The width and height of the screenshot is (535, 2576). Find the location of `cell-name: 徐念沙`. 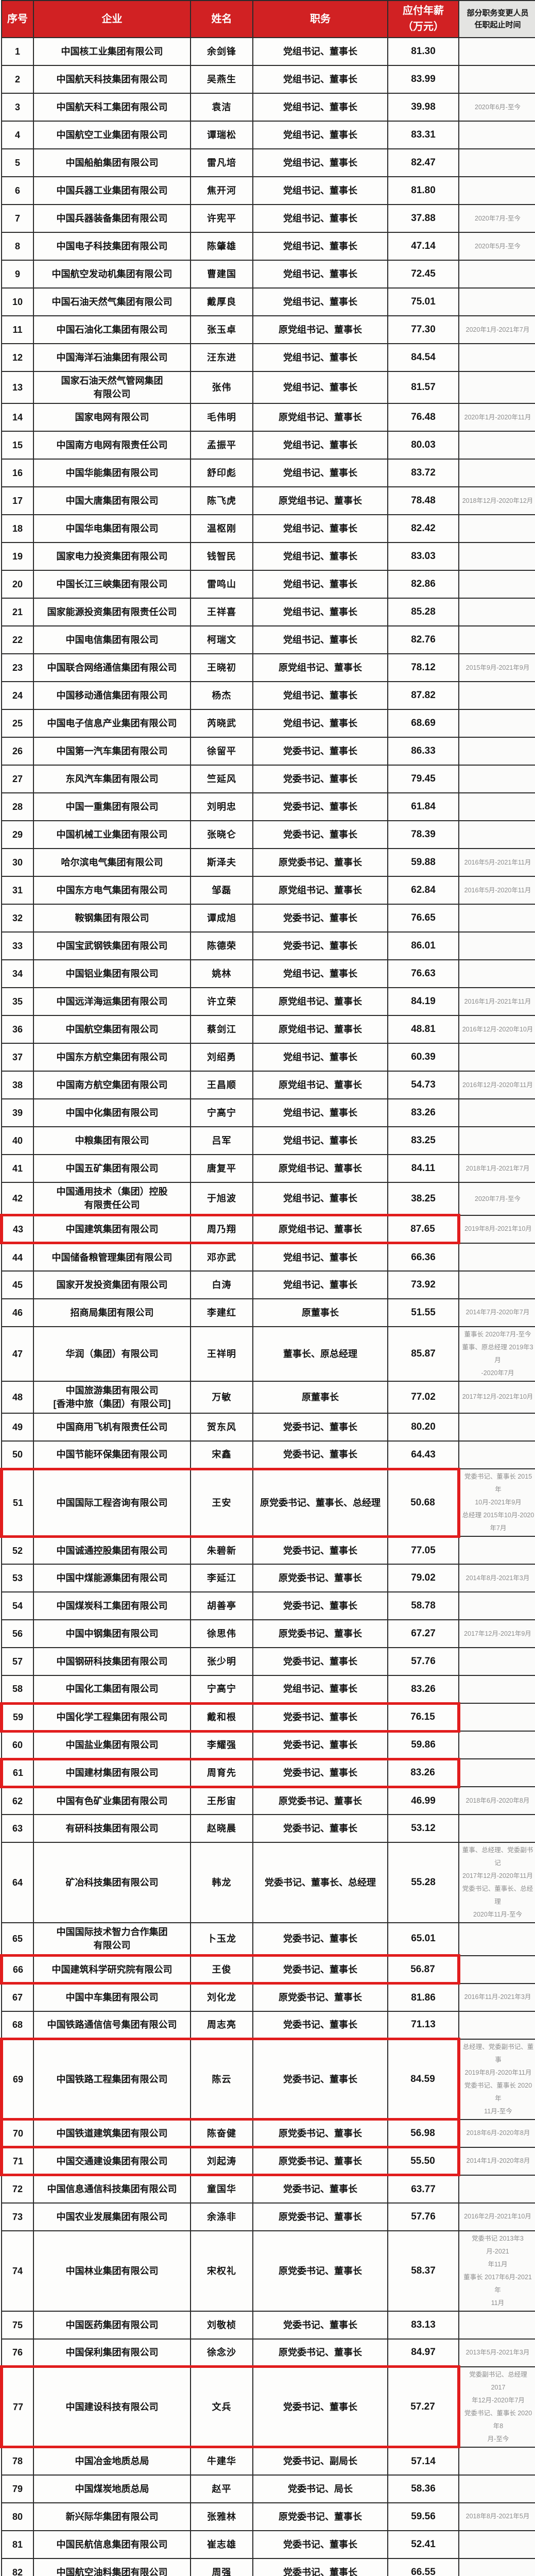

cell-name: 徐念沙 is located at coordinates (221, 2352).